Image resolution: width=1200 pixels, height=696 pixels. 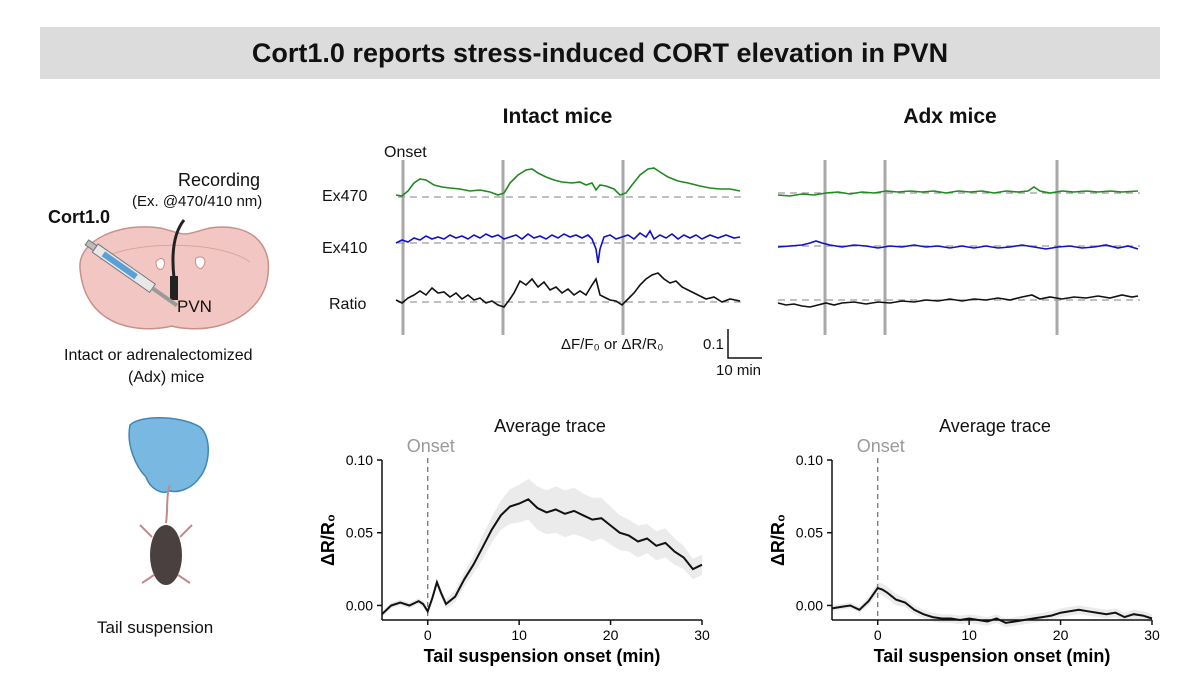 I want to click on scale-bar, so click(x=744, y=344).